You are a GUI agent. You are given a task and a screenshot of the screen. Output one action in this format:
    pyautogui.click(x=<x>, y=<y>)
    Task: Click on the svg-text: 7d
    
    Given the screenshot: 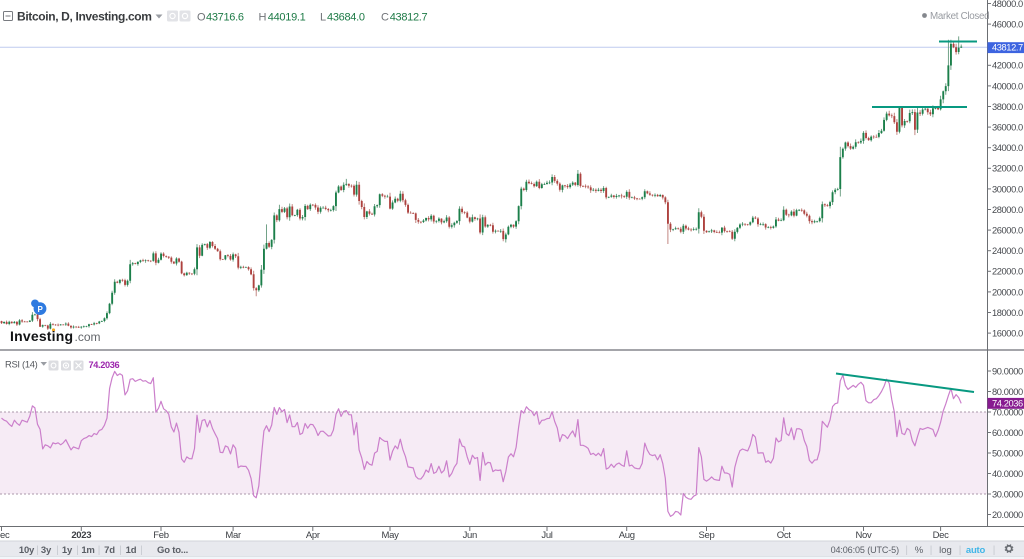 What is the action you would take?
    pyautogui.click(x=109, y=550)
    